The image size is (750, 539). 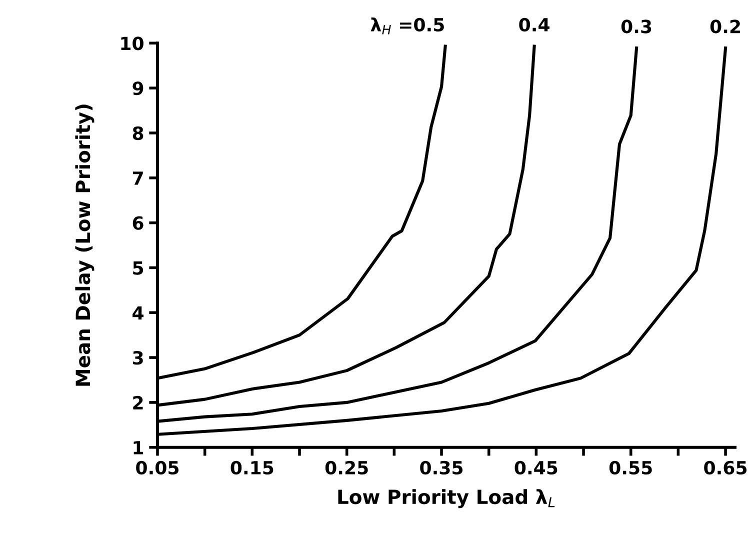 I want to click on x-tick-label: 0.05, so click(x=157, y=467).